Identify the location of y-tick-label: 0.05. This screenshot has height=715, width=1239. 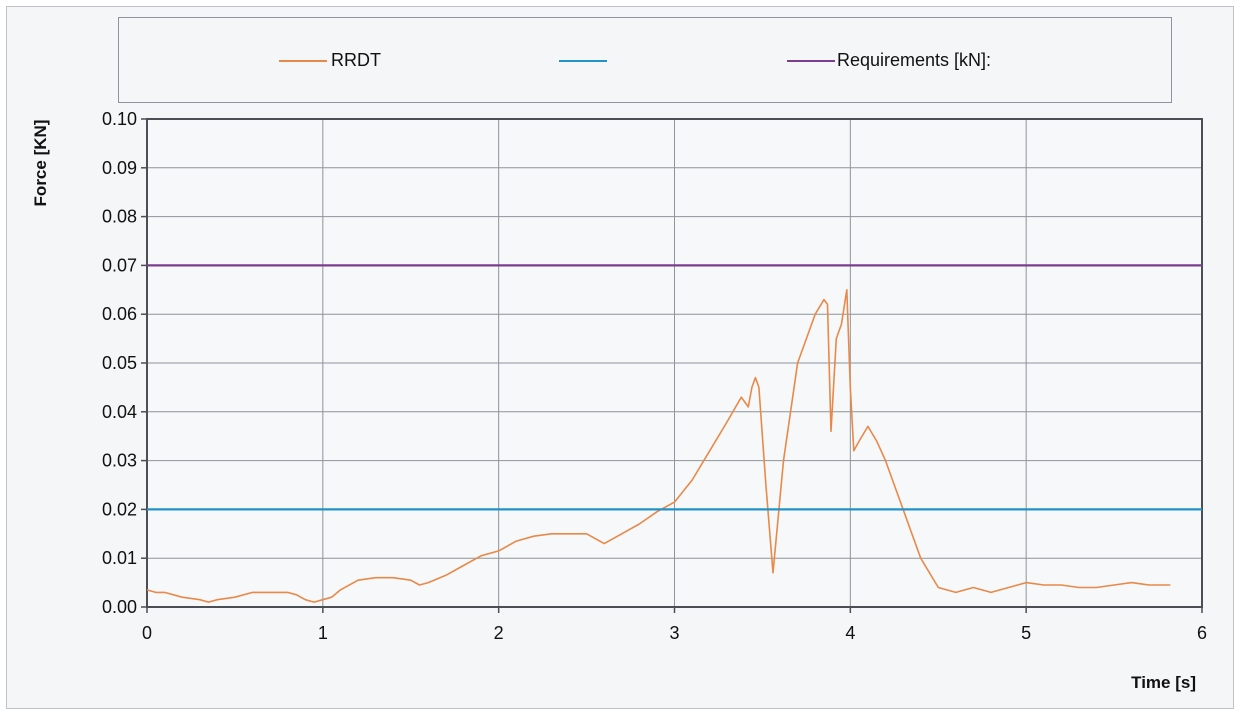
(119, 363).